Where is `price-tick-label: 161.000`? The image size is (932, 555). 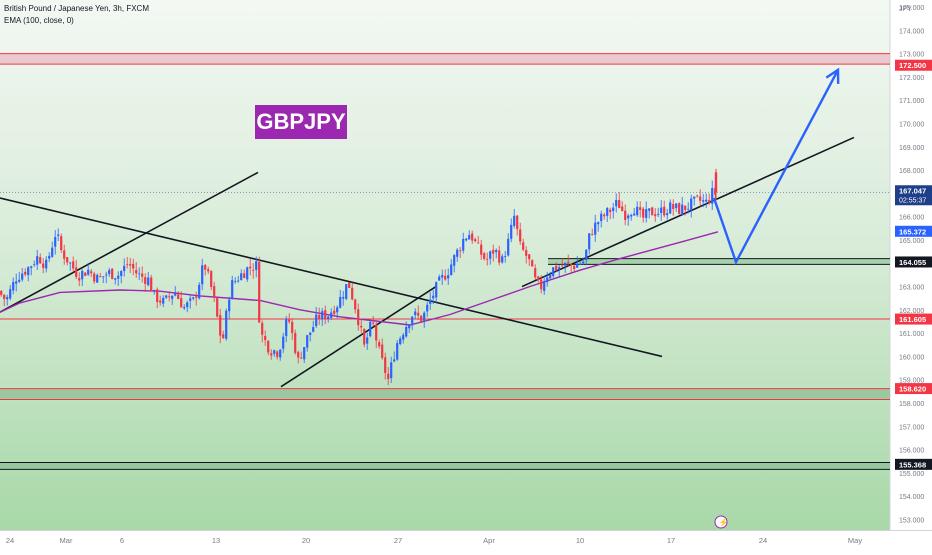
price-tick-label: 161.000 is located at coordinates (911, 334).